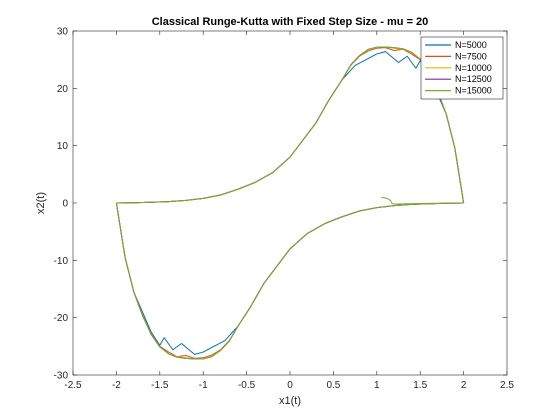 The height and width of the screenshot is (420, 560). Describe the element at coordinates (63, 89) in the screenshot. I see `y-tick-label: 20` at that location.